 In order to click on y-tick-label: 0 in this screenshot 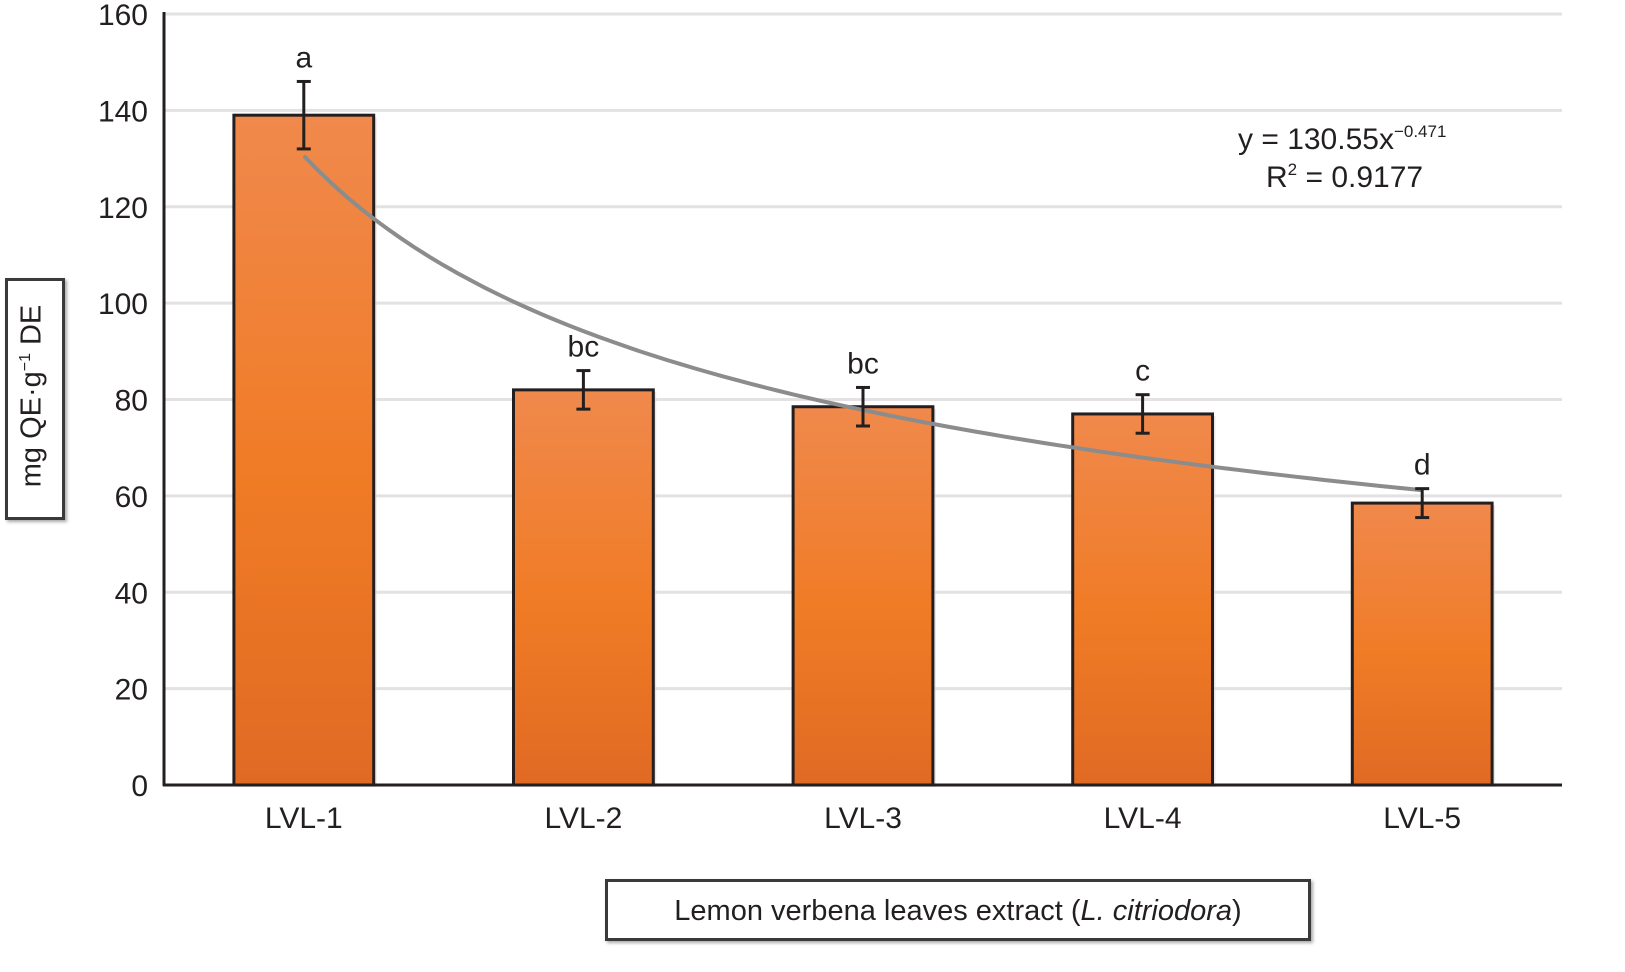, I will do `click(139, 786)`.